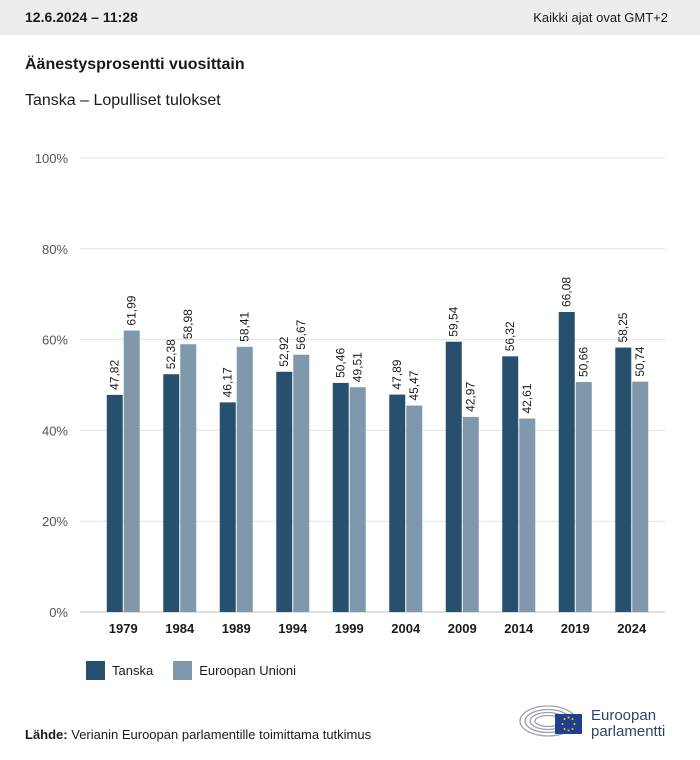  I want to click on x-tick-label: 1989, so click(236, 628).